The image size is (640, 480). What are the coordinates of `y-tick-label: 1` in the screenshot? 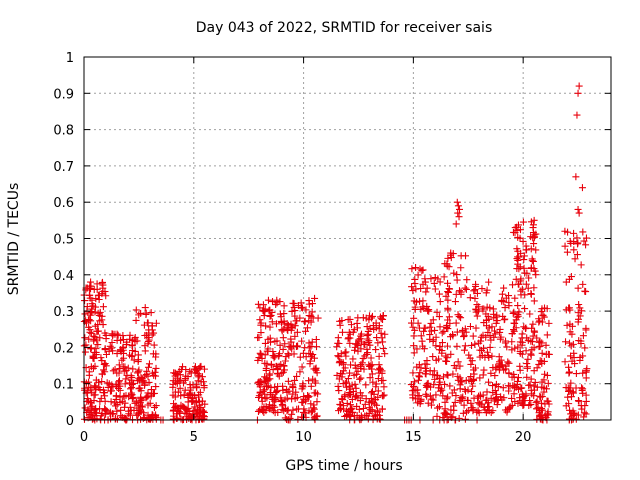 It's located at (70, 58).